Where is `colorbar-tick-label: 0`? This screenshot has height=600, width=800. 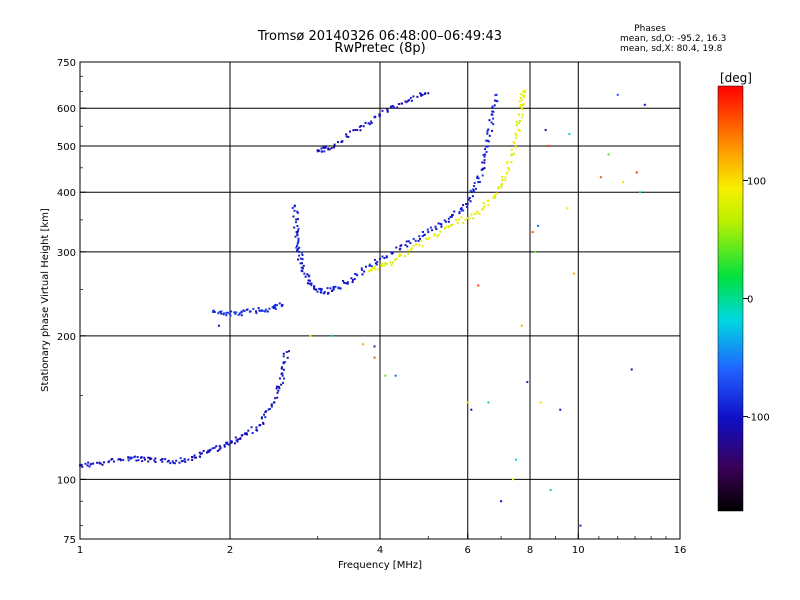
colorbar-tick-label: 0 is located at coordinates (750, 300).